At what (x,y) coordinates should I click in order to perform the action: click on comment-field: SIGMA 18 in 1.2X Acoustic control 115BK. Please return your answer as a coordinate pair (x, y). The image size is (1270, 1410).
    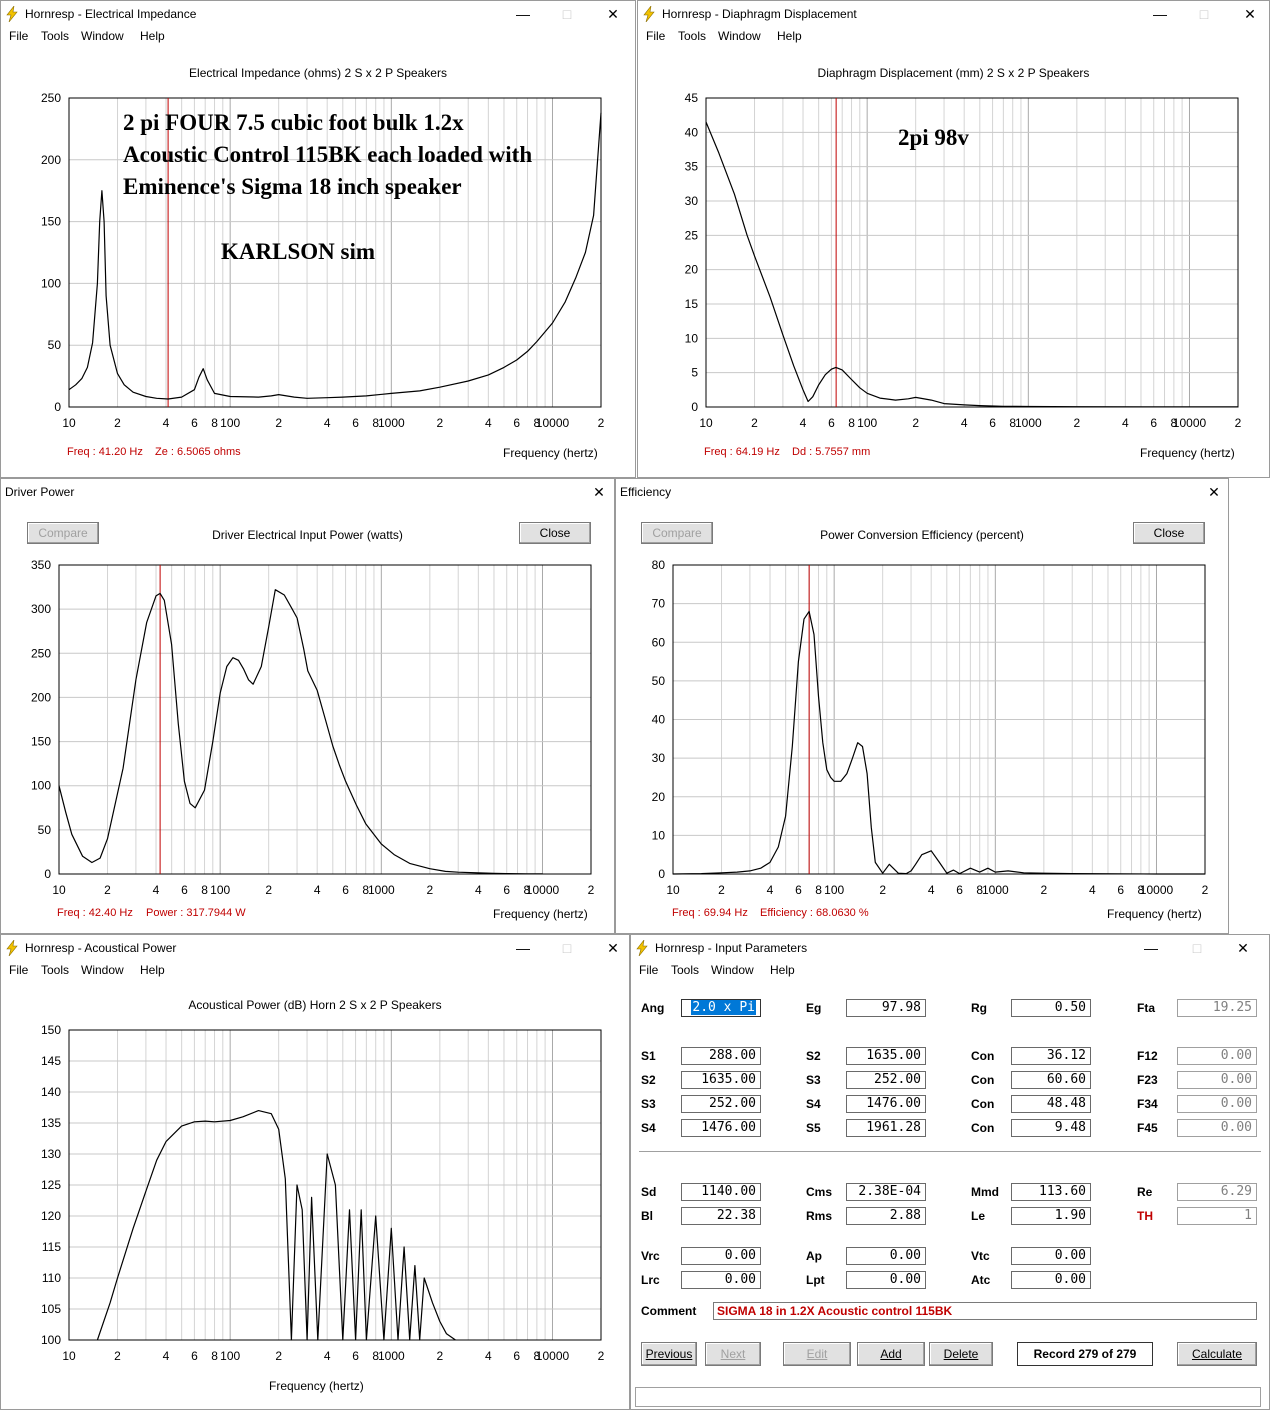
    Looking at the image, I should click on (985, 1311).